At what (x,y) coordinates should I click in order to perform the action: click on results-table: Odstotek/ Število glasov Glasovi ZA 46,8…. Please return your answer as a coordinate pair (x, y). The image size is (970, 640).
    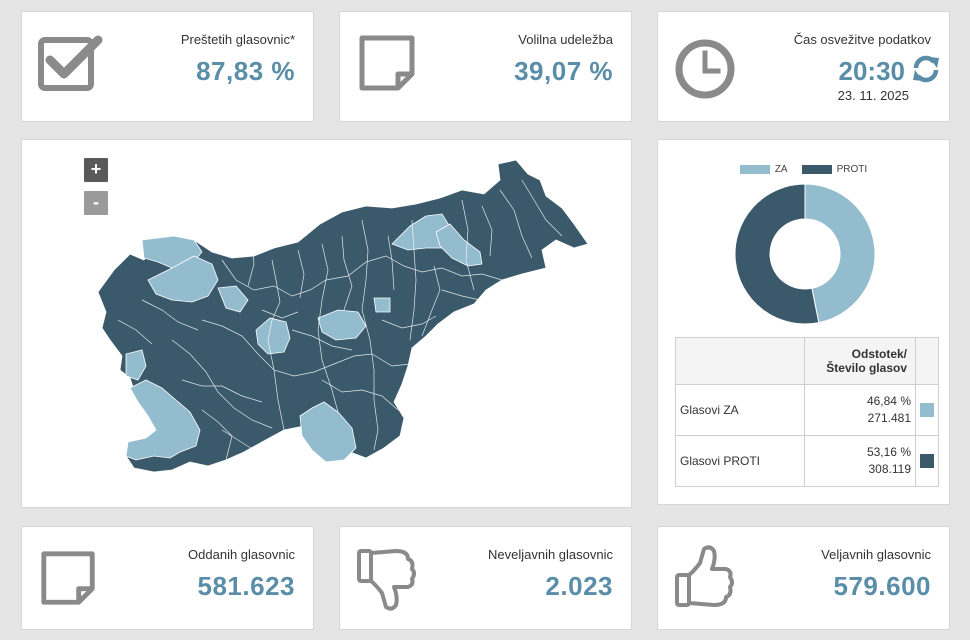
    Looking at the image, I should click on (807, 412).